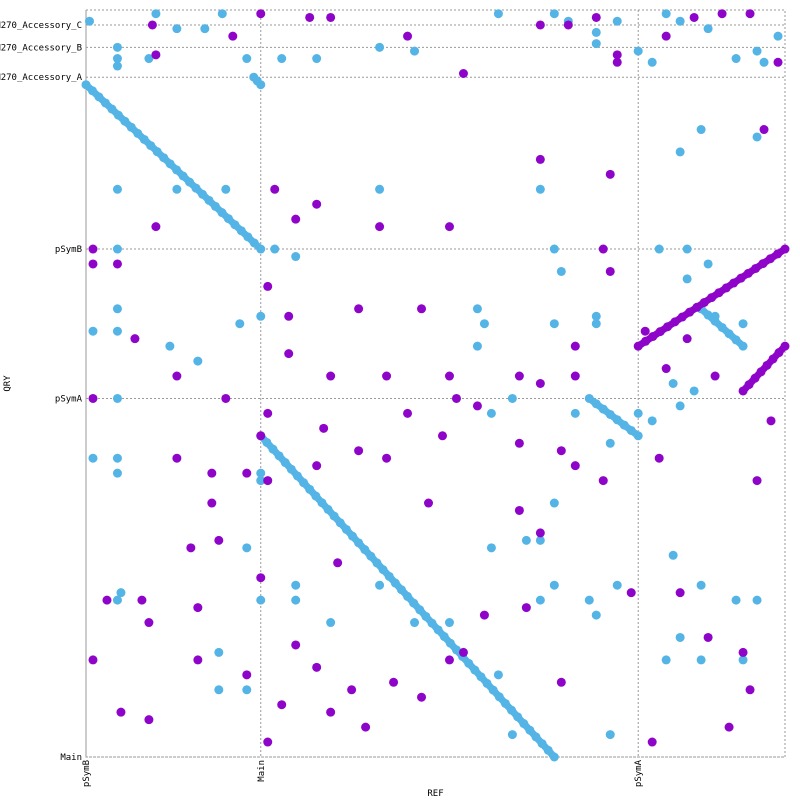 This screenshot has height=800, width=800. Describe the element at coordinates (41, 78) in the screenshot. I see `y-tick-label: M270_Accessory_A` at that location.